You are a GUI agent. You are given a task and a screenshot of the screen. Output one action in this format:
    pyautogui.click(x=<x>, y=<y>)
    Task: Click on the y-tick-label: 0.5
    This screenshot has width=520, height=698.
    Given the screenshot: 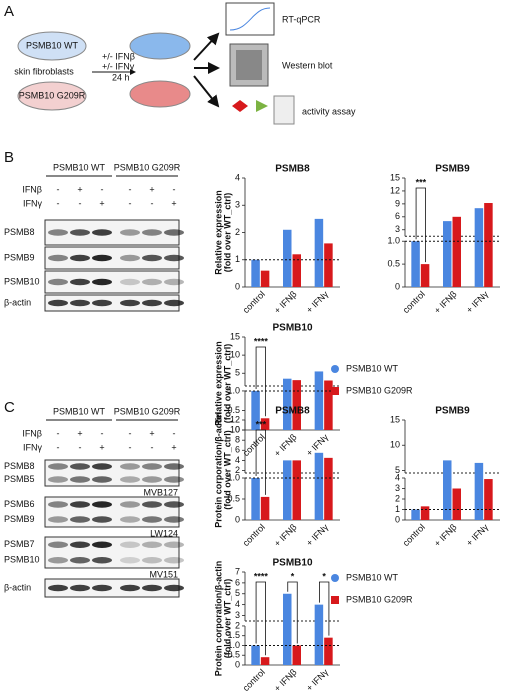 What is the action you would take?
    pyautogui.click(x=393, y=263)
    